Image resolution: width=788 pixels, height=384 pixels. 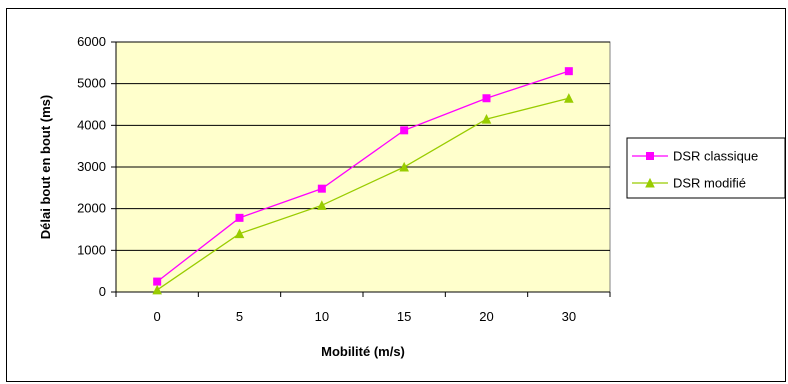 I want to click on y-tick-label: 5000, so click(x=91, y=83).